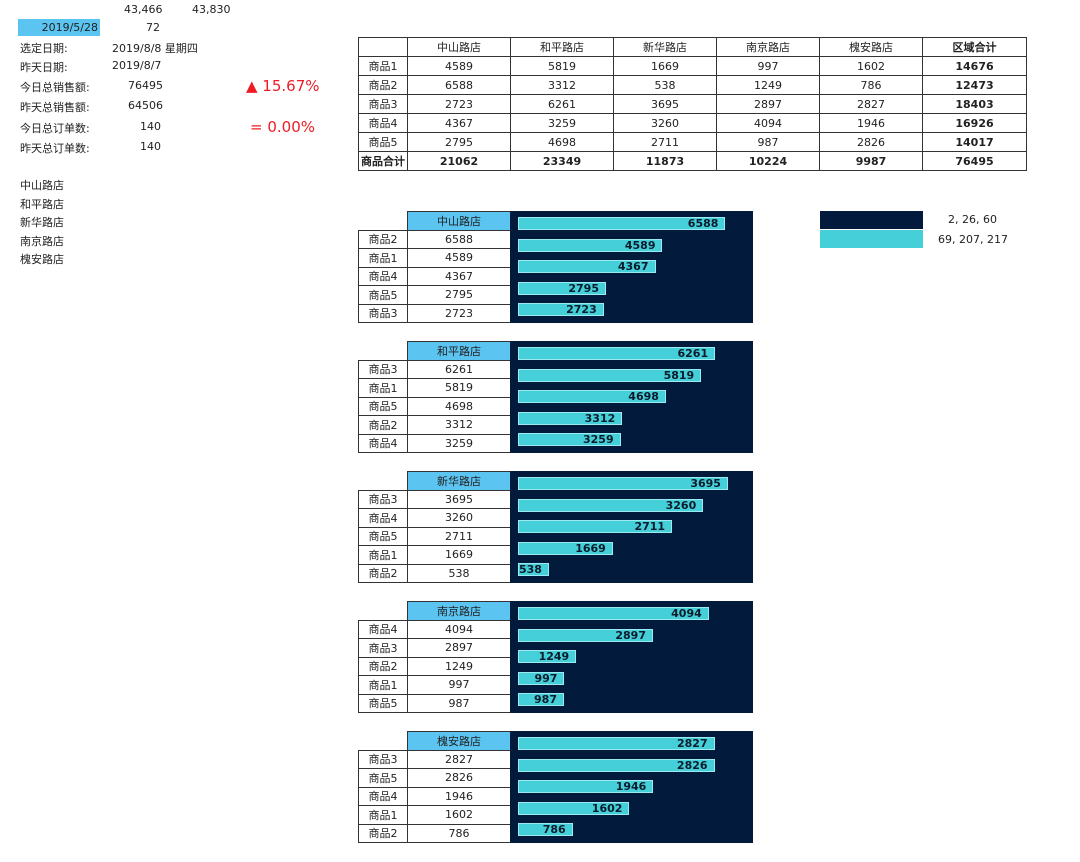 The image size is (1080, 862). Describe the element at coordinates (665, 123) in the screenshot. I see `table-cell: 3260` at that location.